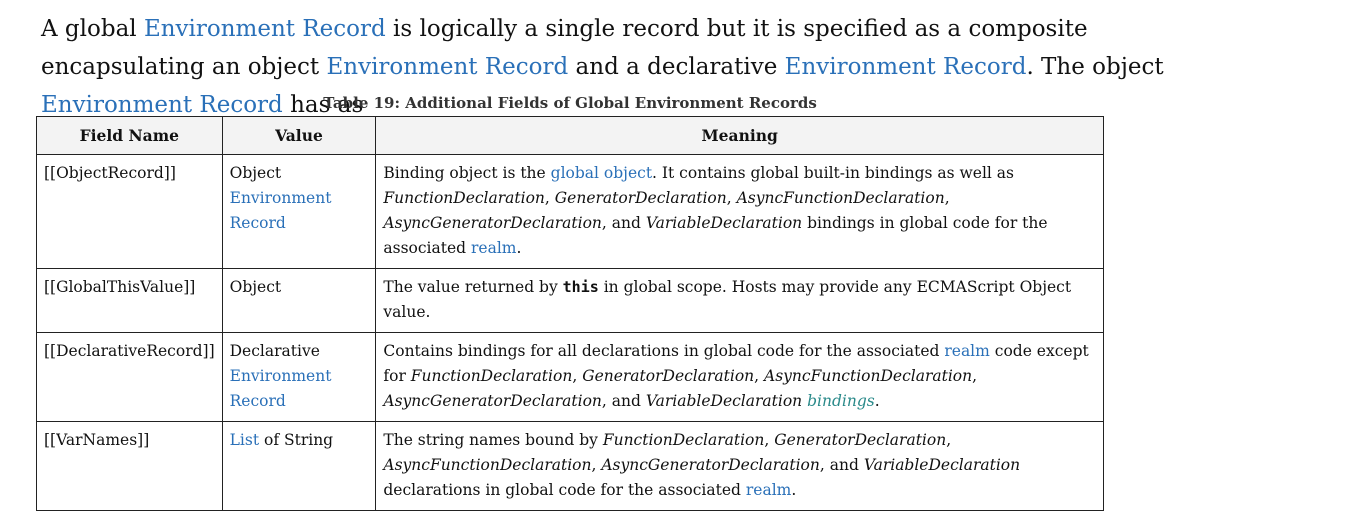 The width and height of the screenshot is (1347, 511). I want to click on value-cell: List of String, so click(299, 466).